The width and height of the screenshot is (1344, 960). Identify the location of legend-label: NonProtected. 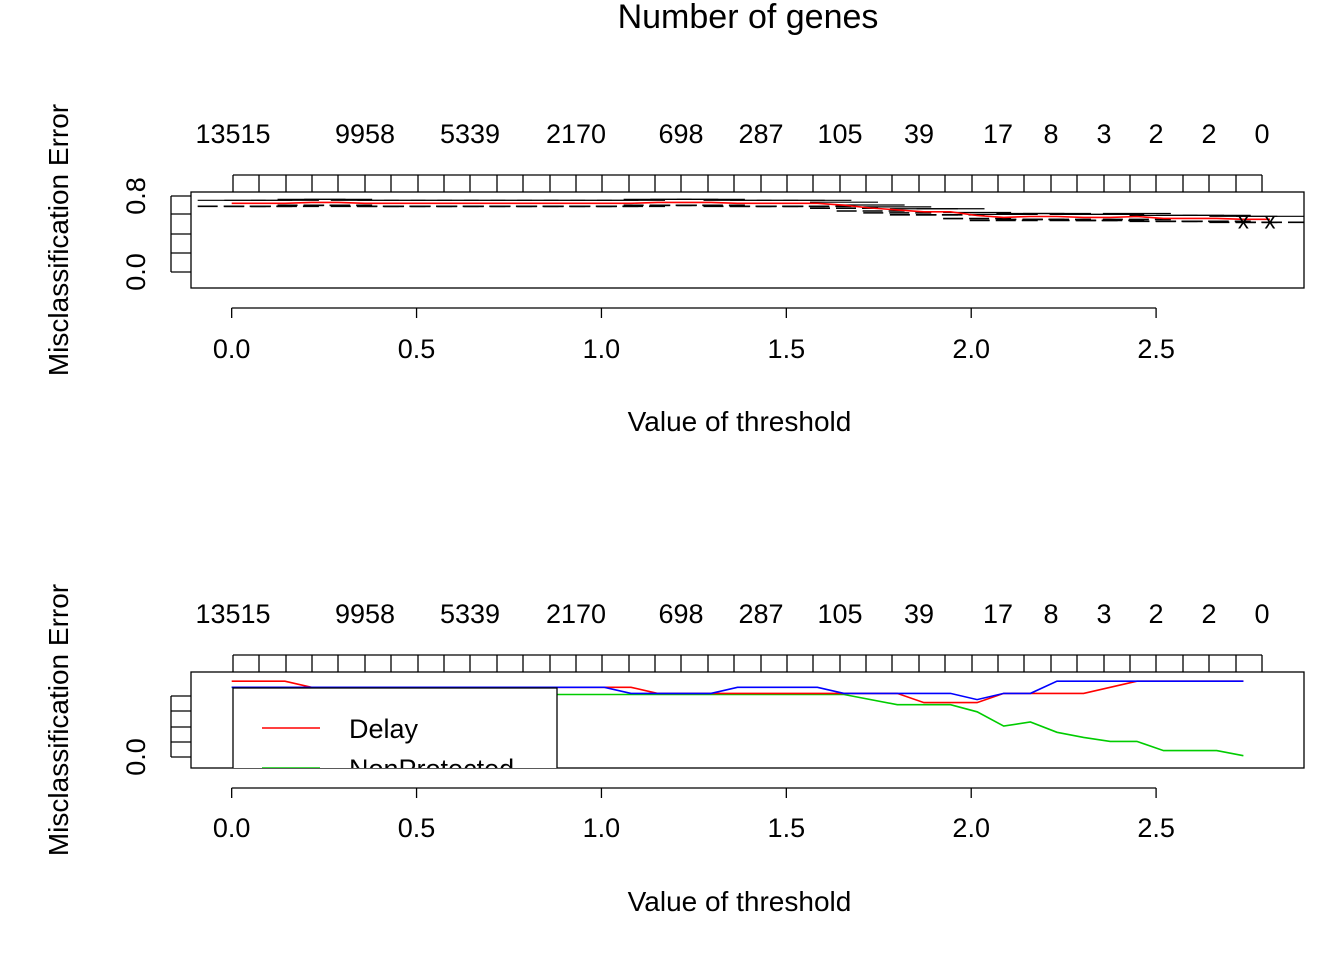
(431, 769).